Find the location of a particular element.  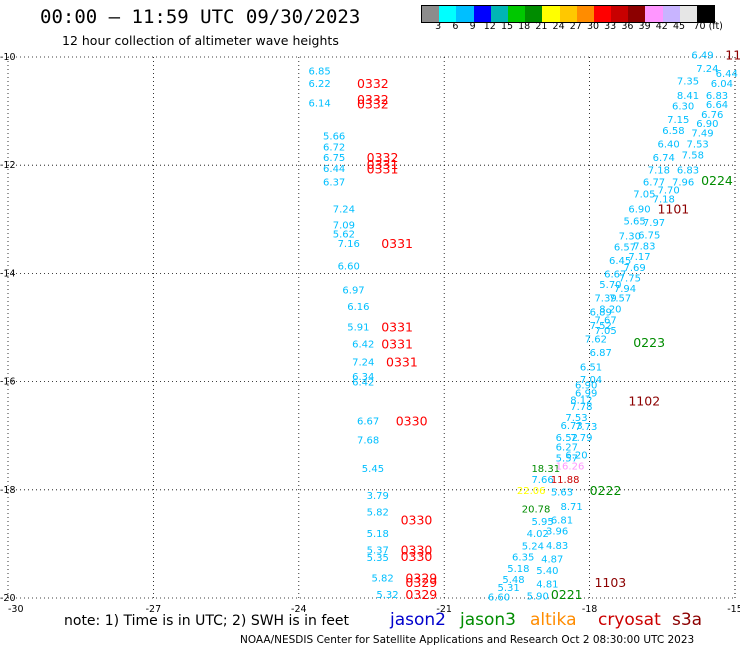

wave-height-value: 7.39 is located at coordinates (605, 299).